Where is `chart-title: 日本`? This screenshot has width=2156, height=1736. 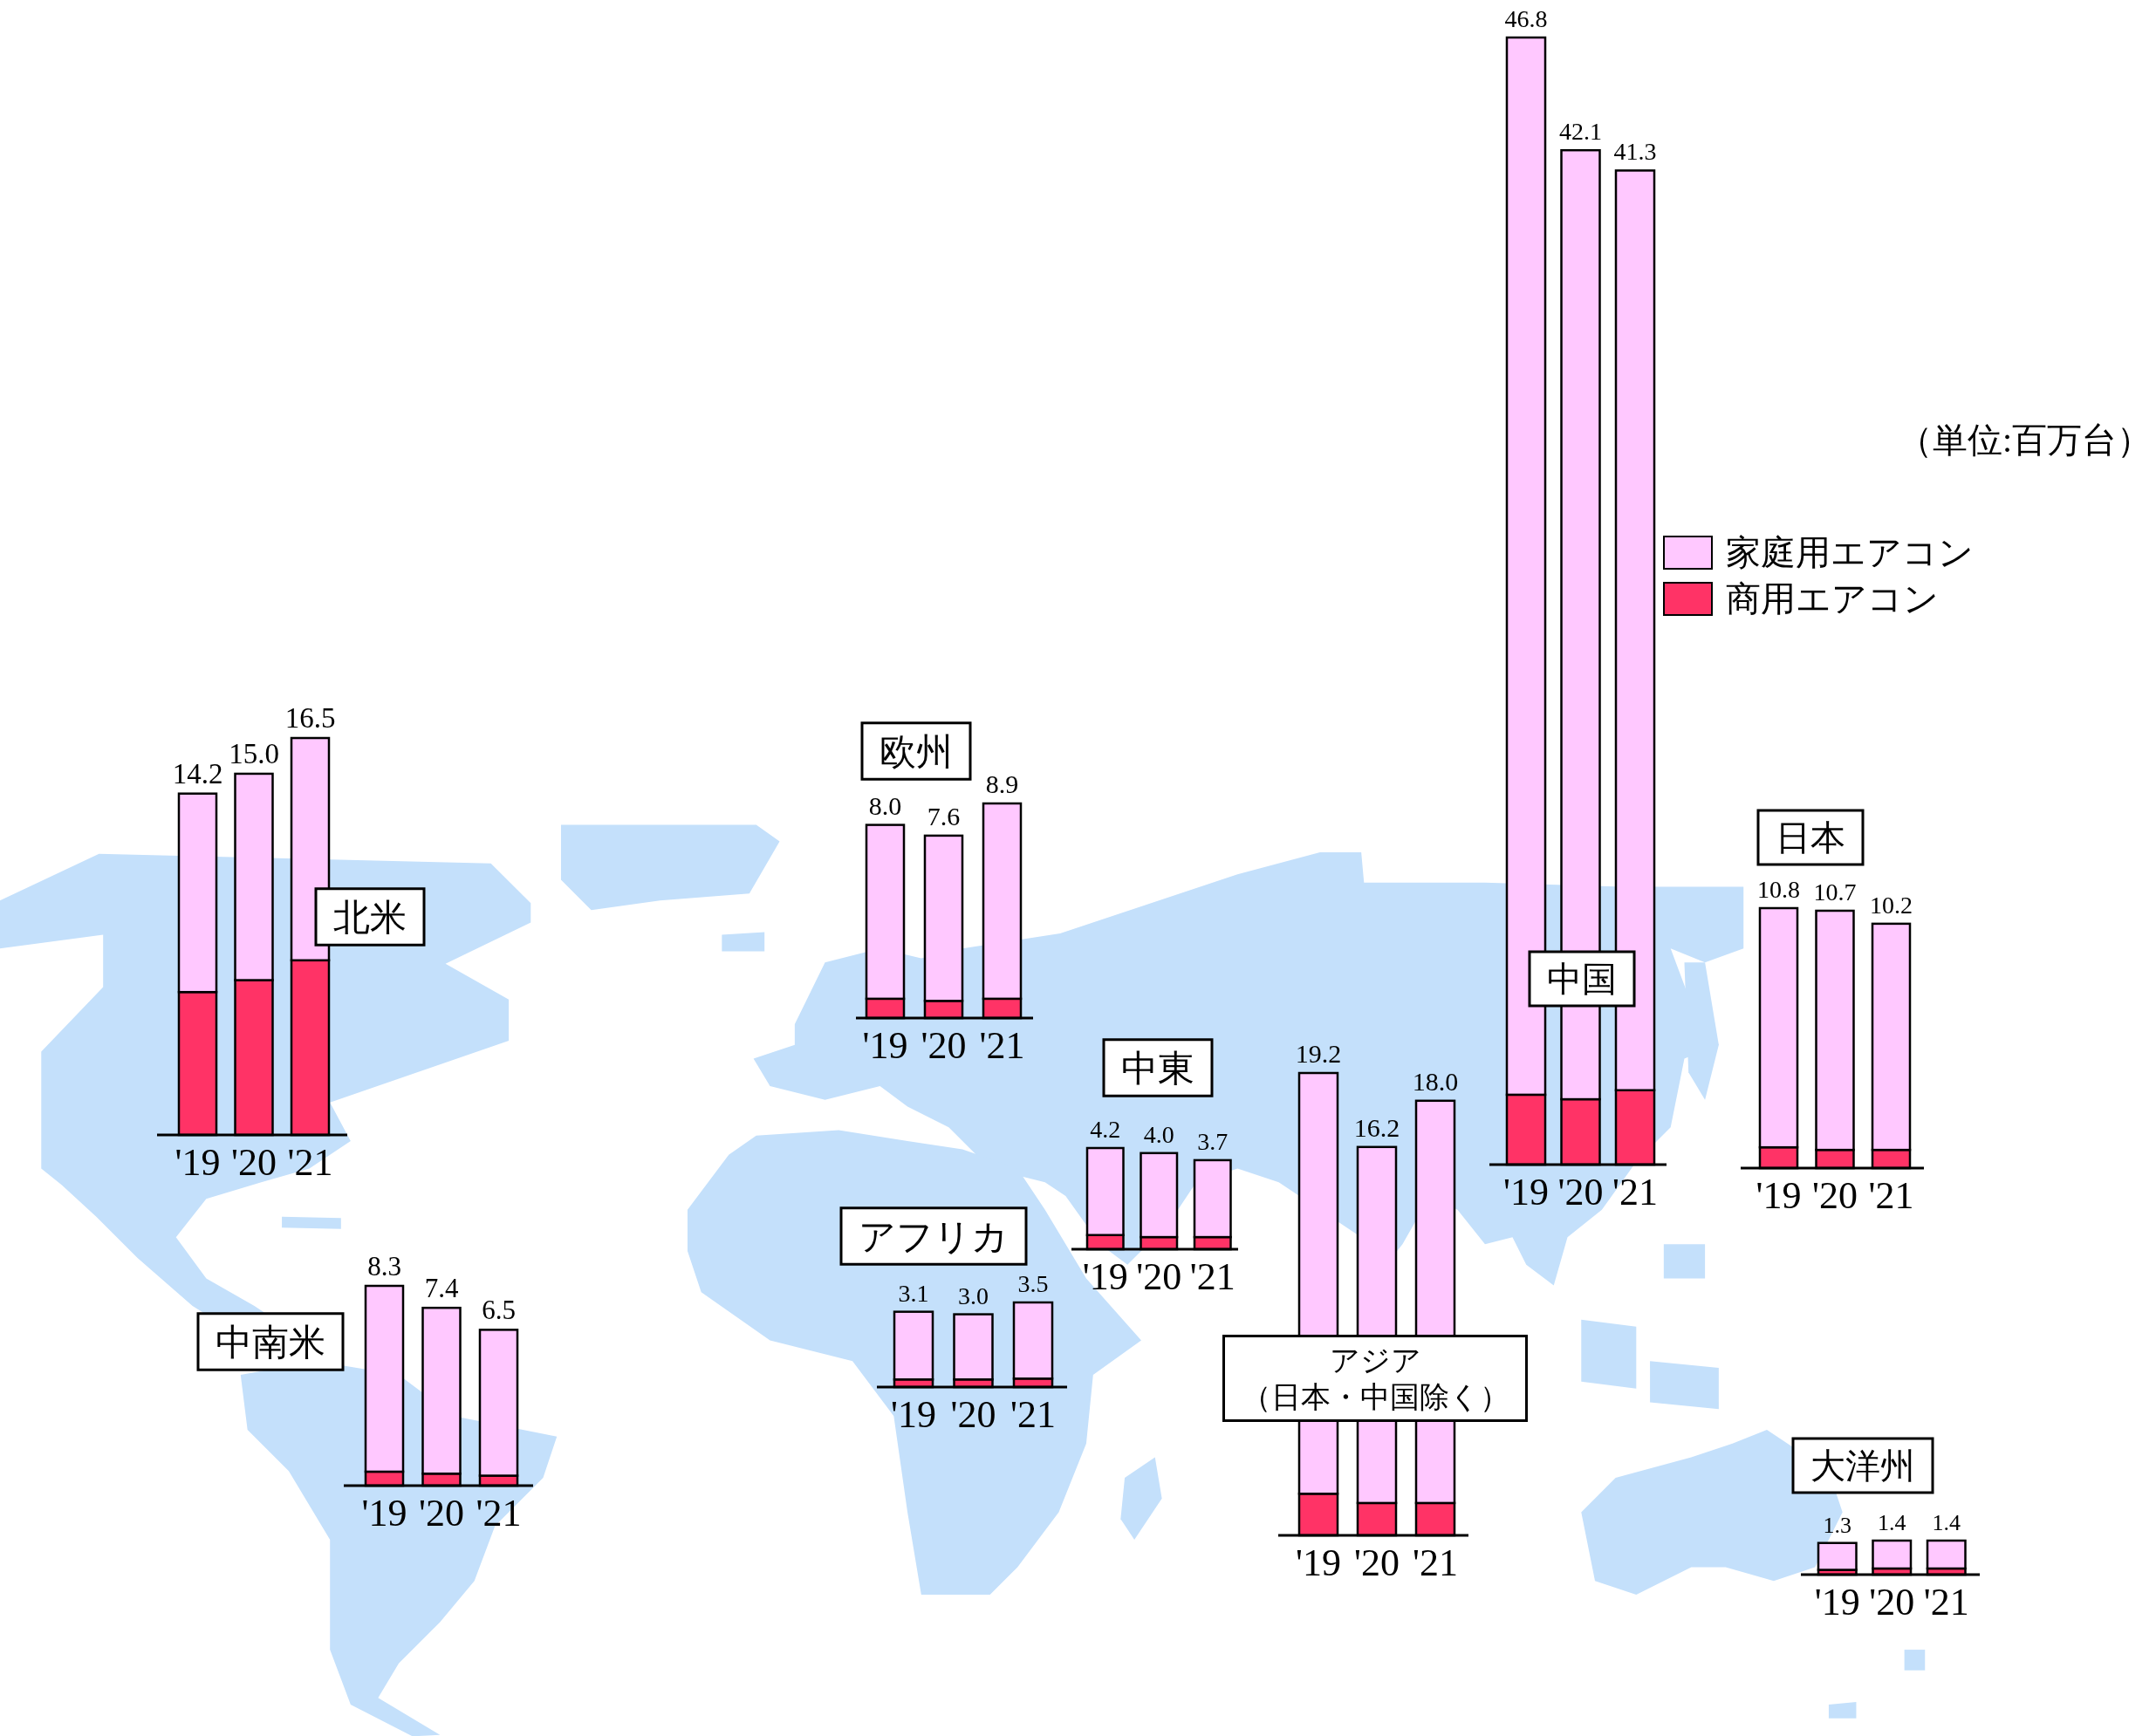 chart-title: 日本 is located at coordinates (1810, 838).